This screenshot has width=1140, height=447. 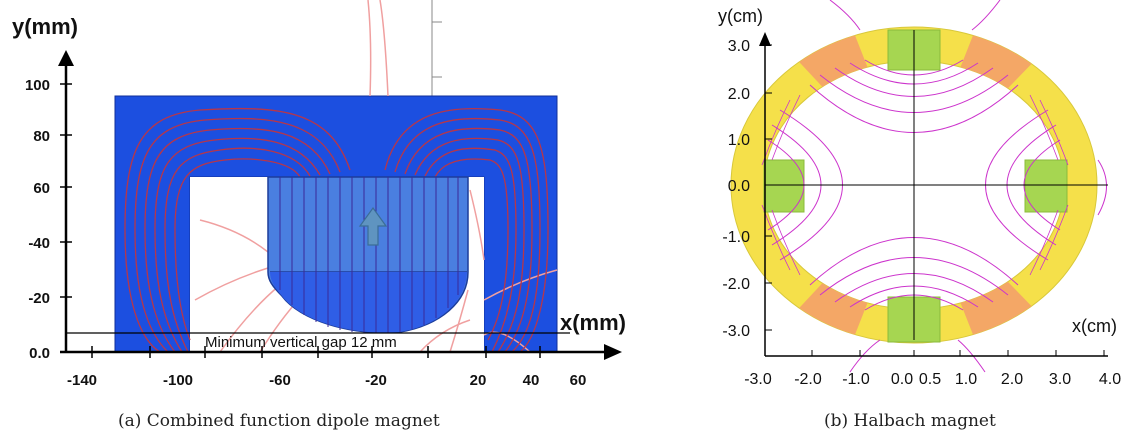 I want to click on x-tick-label: -2.0, so click(x=808, y=379).